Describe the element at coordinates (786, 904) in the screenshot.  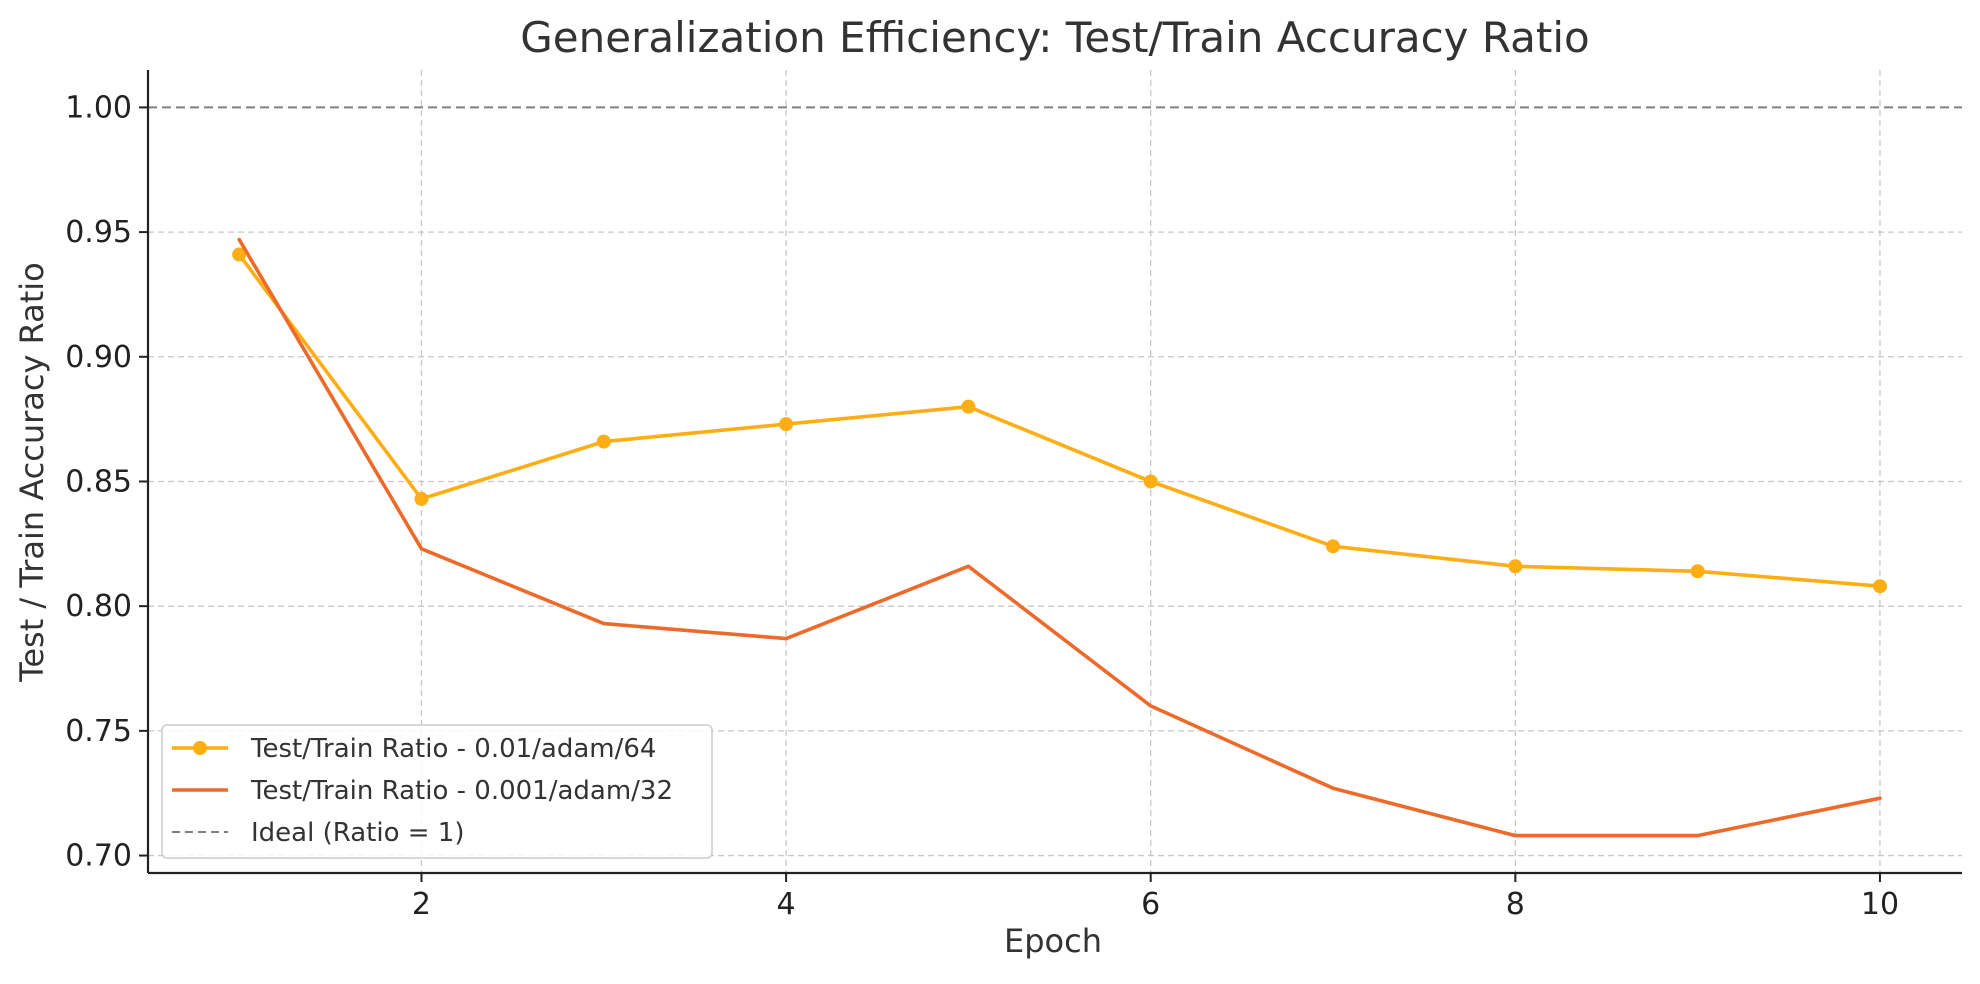
I see `x-tick-label: 4` at that location.